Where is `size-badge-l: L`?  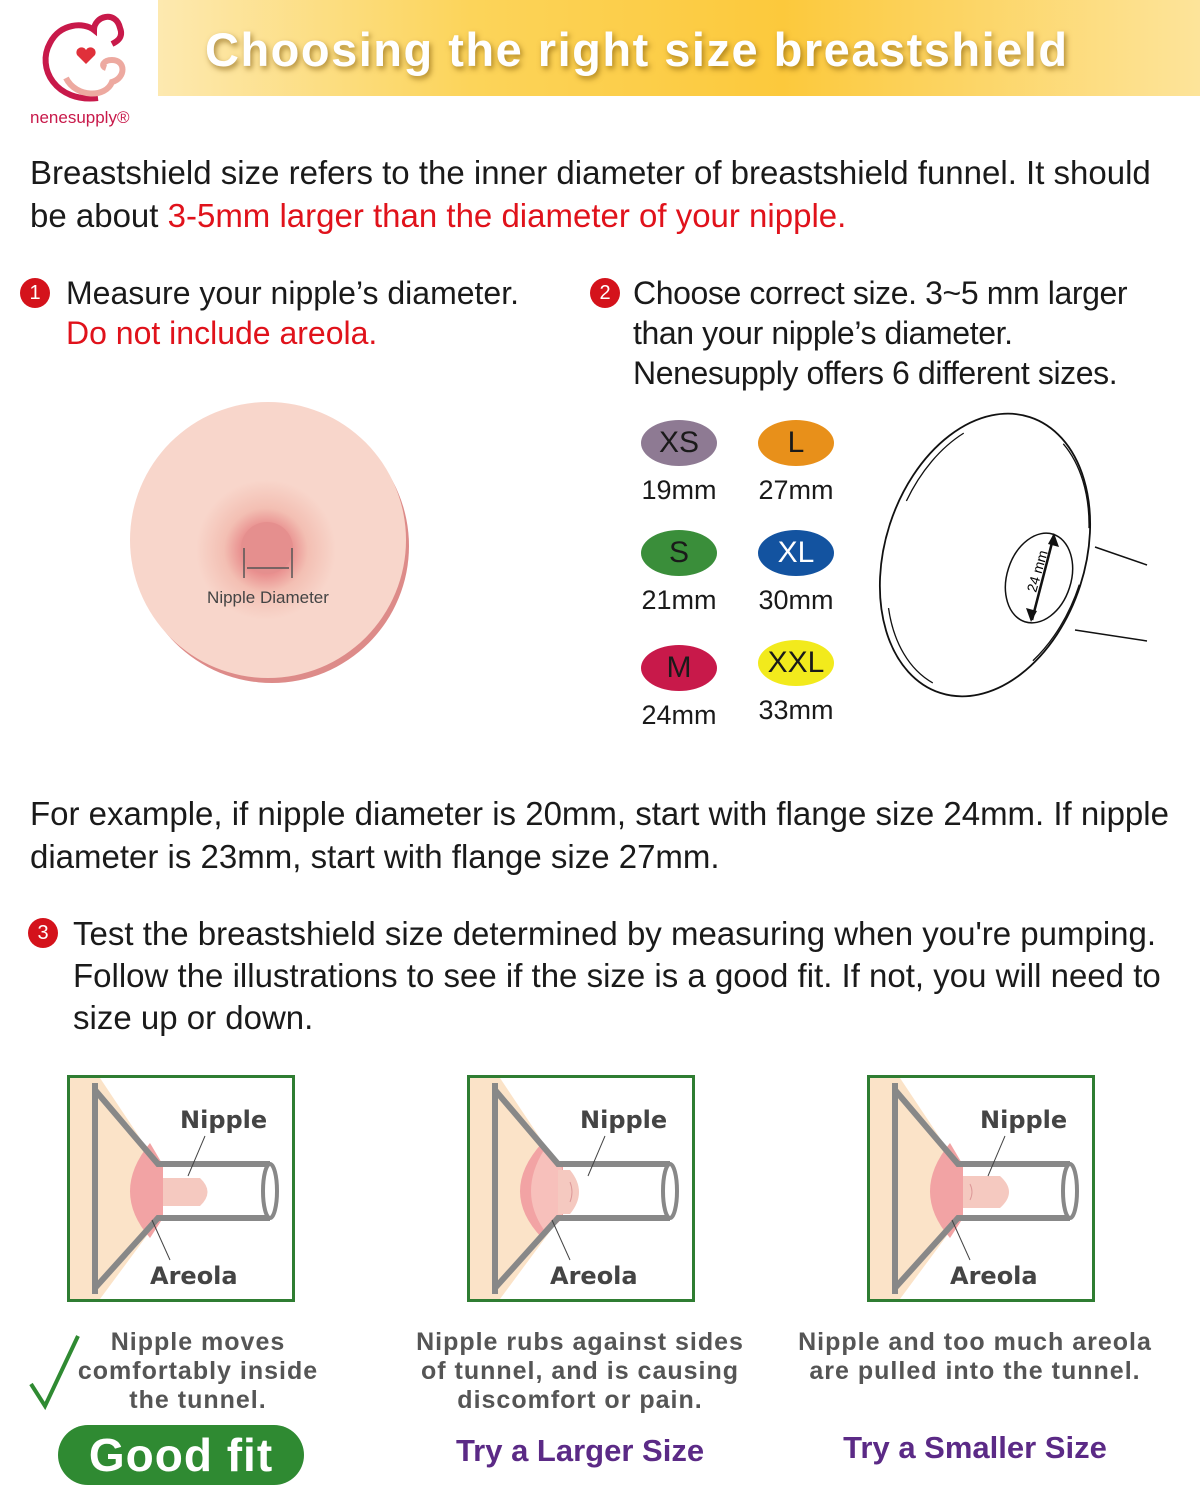 size-badge-l: L is located at coordinates (796, 443).